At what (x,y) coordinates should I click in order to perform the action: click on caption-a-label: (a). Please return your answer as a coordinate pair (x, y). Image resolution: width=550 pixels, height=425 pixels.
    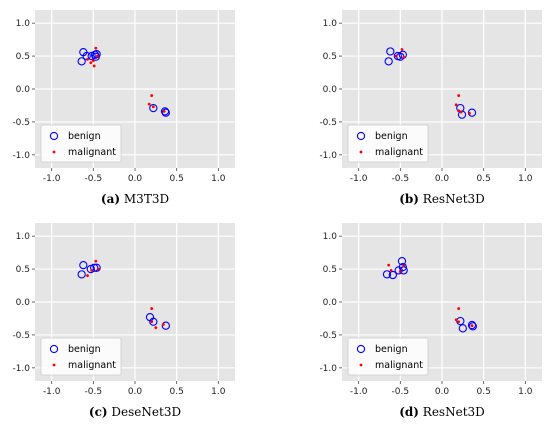
    Looking at the image, I should click on (110, 199).